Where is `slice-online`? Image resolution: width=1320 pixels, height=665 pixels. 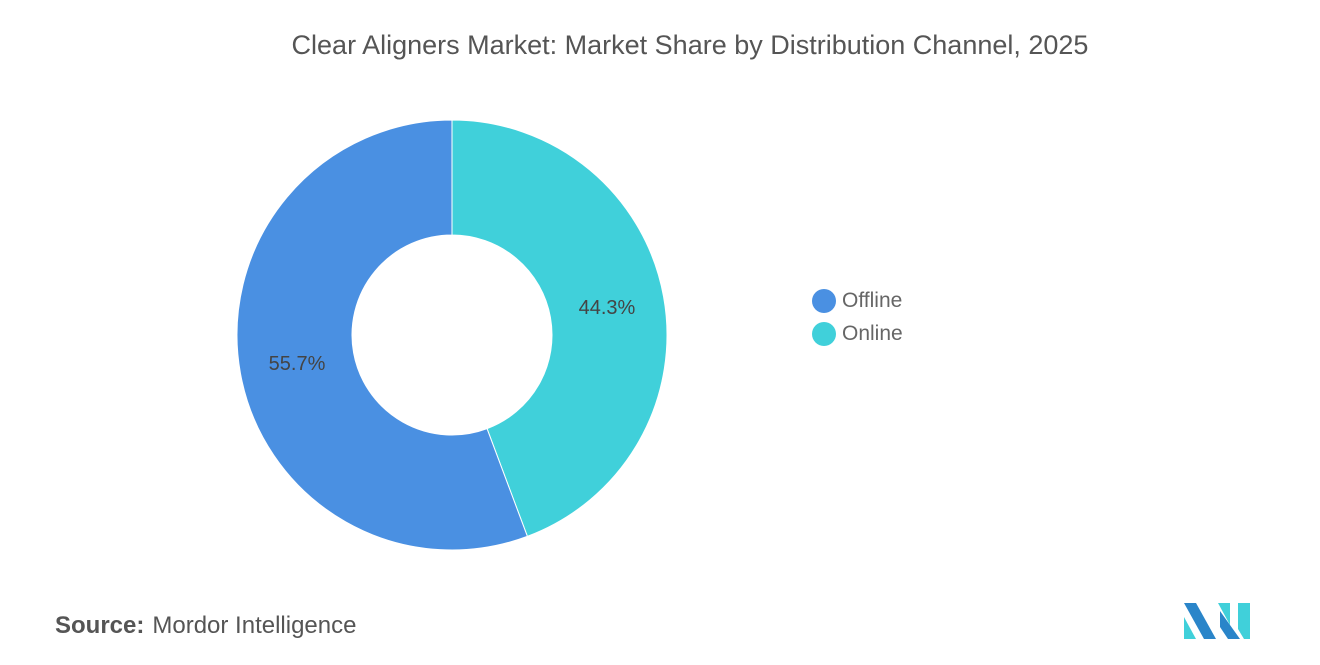
slice-online is located at coordinates (559, 328).